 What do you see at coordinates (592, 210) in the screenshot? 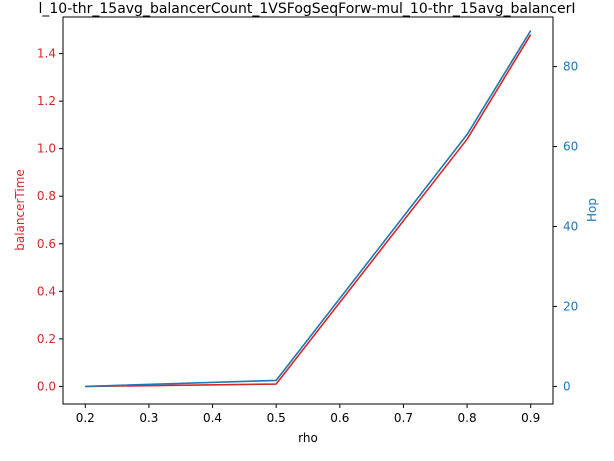
I see `y-axis-right-label: Hop` at bounding box center [592, 210].